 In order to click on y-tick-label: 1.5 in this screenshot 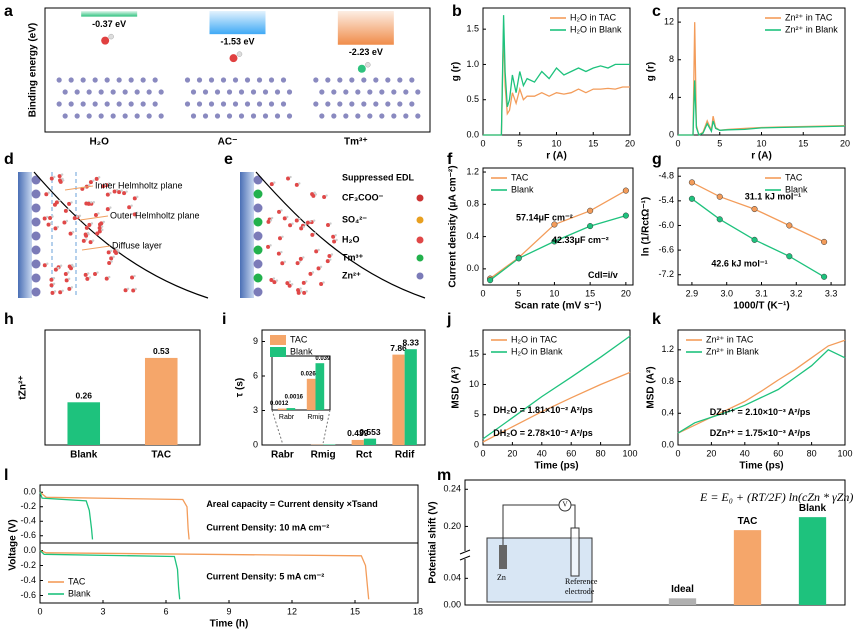, I will do `click(472, 29)`.